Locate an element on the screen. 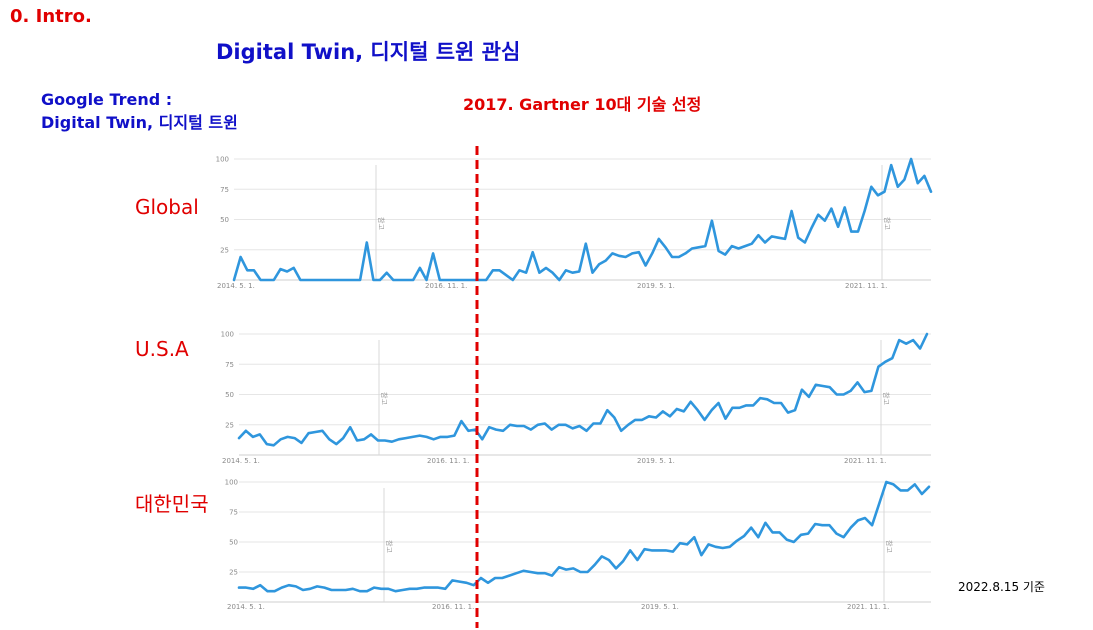 The image size is (1093, 630). trend-caption-line2: Digital Twin, 디지털 트윈 is located at coordinates (139, 122).